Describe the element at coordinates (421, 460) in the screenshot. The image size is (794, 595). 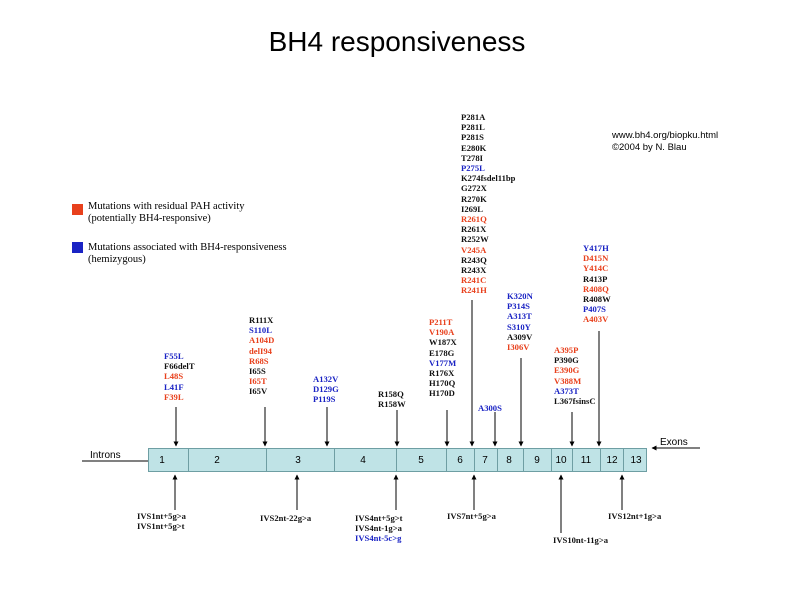
I see `exon-label-5: 5` at that location.